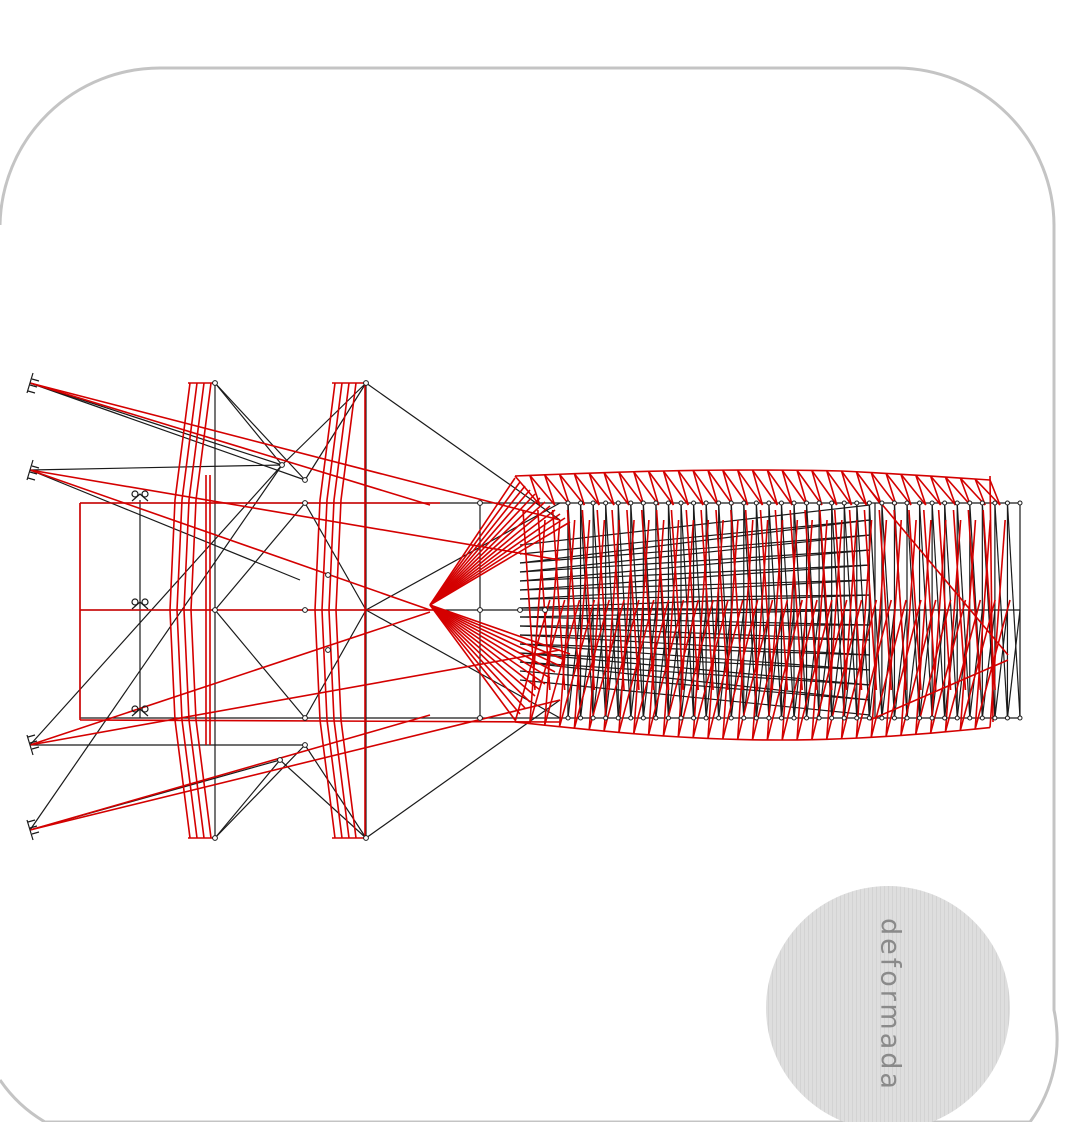  I want to click on bottom-chord-deformed, so click(320, 721).